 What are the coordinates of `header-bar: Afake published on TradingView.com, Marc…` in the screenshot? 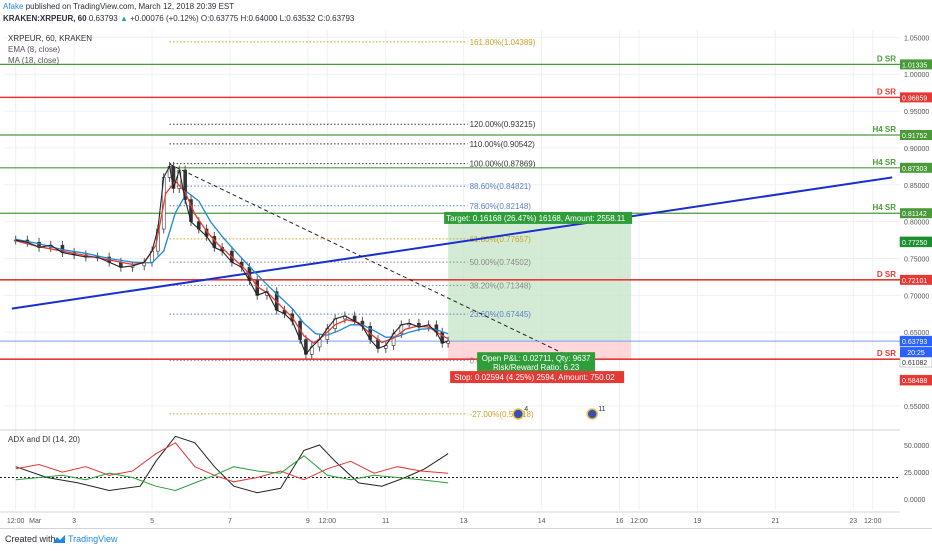 It's located at (466, 15).